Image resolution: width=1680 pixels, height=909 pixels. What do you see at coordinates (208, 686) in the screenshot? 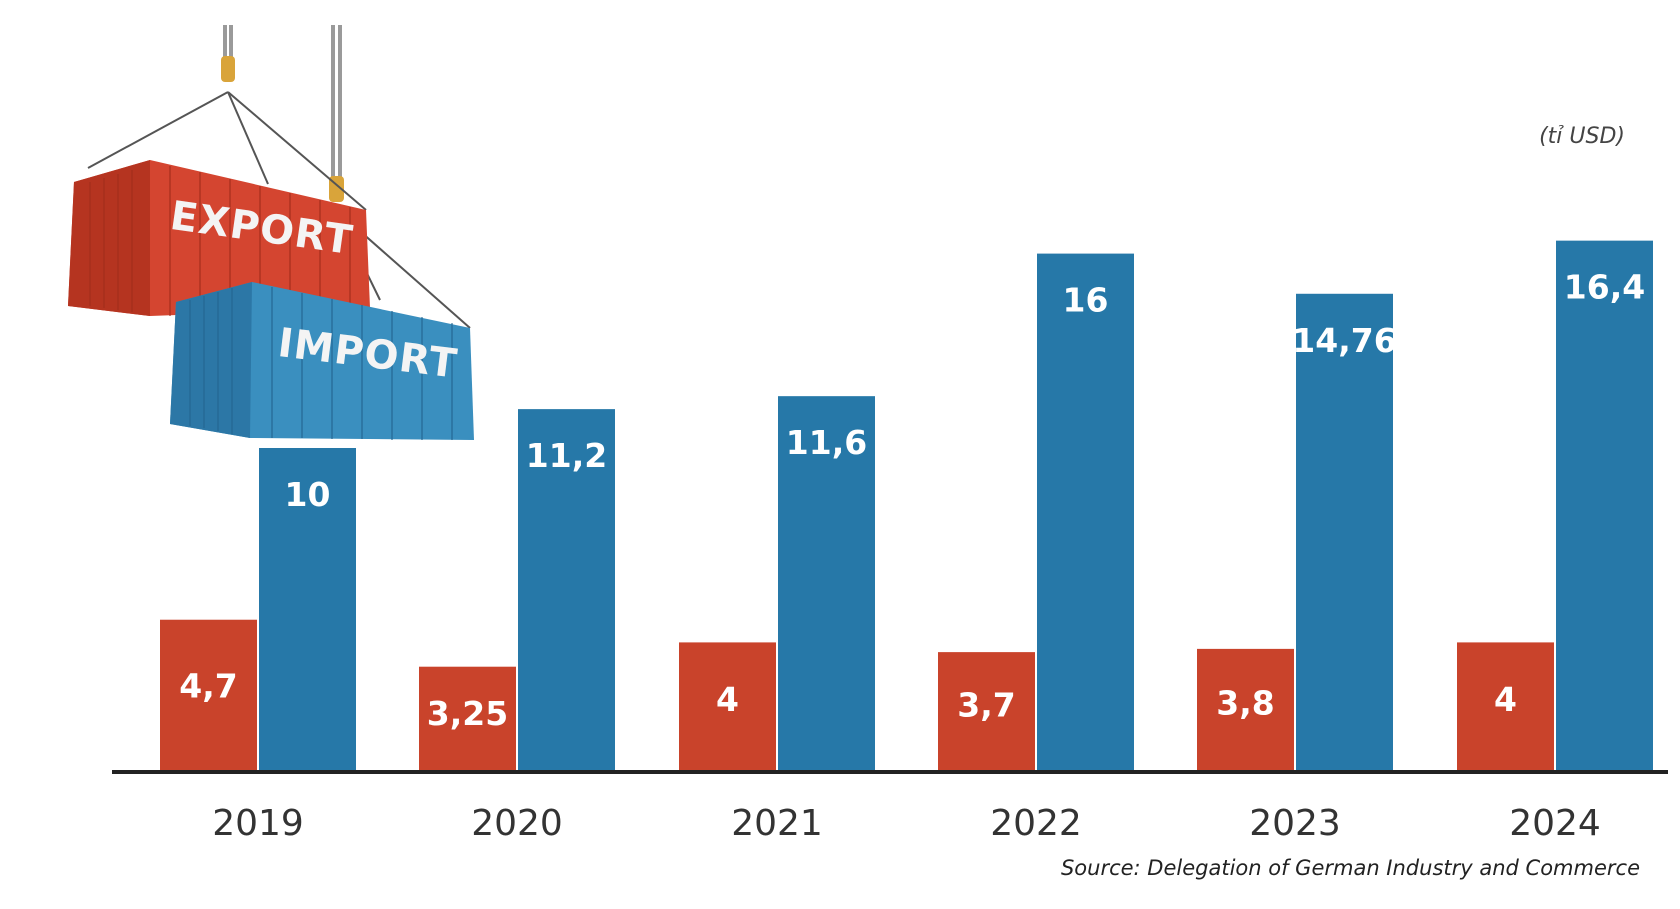
I see `value-label-export-2019: 4,7` at bounding box center [208, 686].